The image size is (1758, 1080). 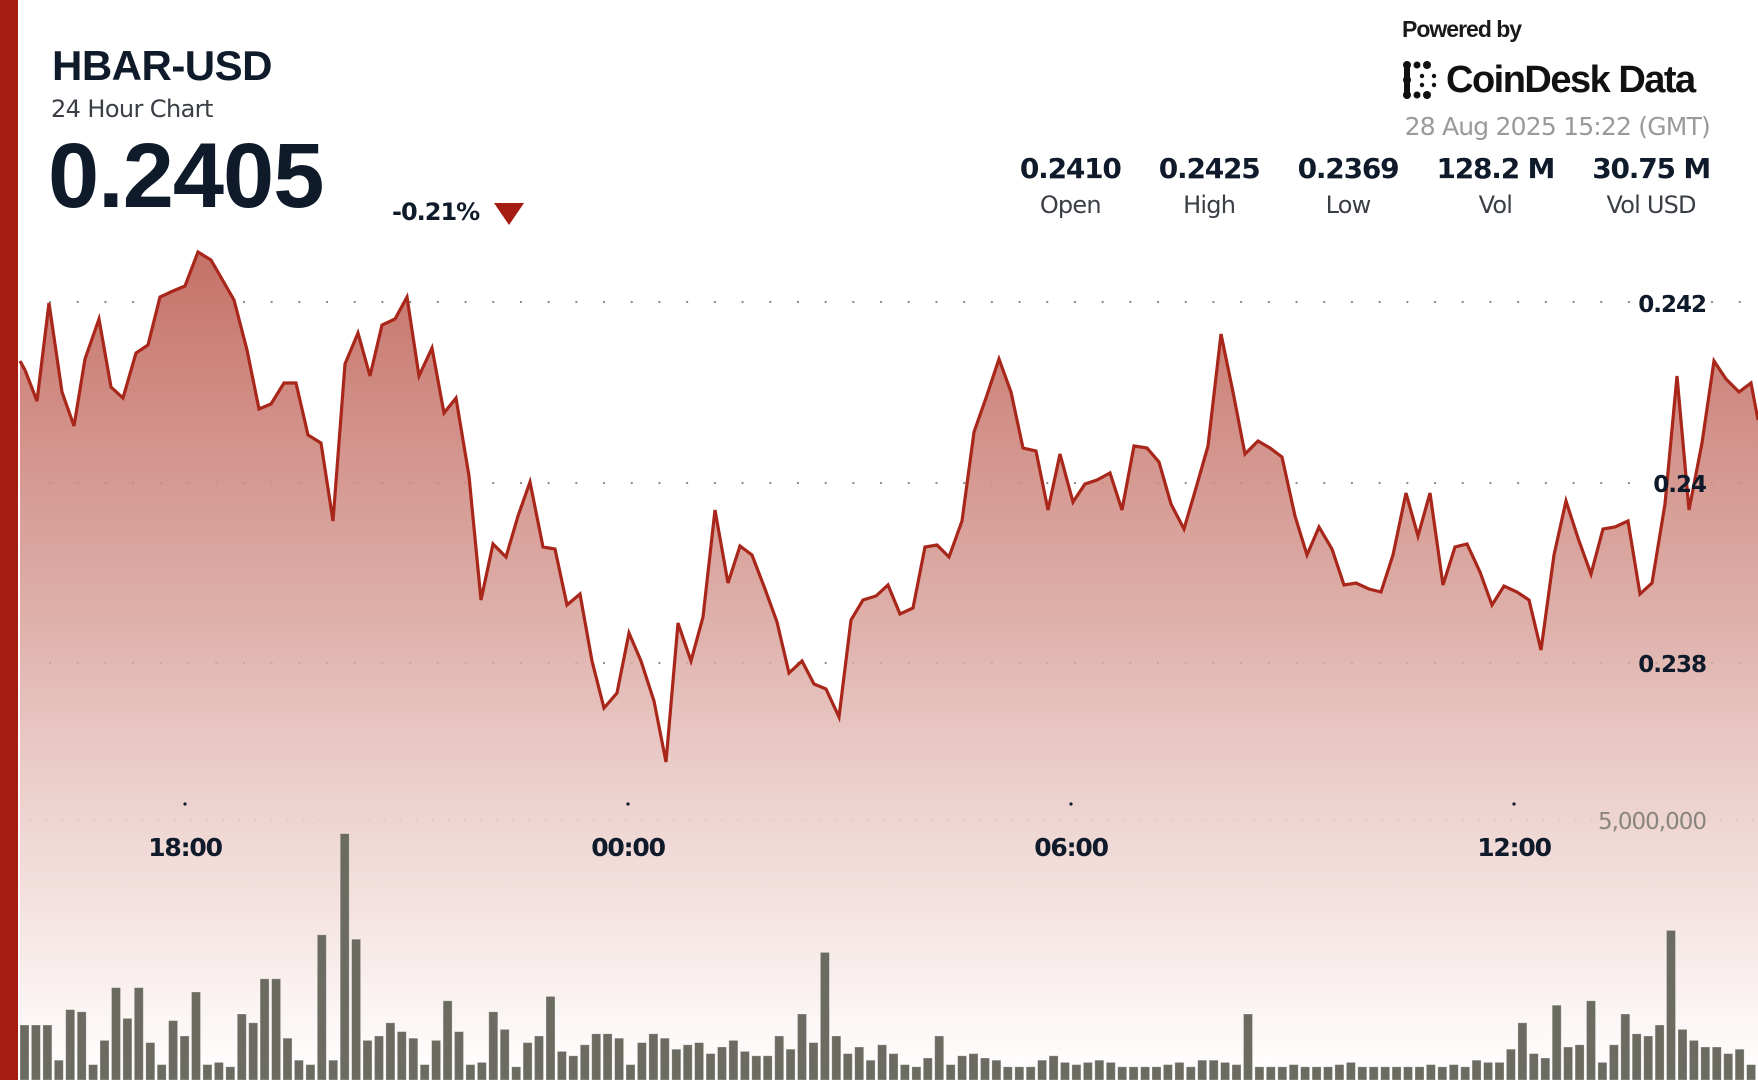 What do you see at coordinates (628, 847) in the screenshot?
I see `x-tick-0000: 00:00` at bounding box center [628, 847].